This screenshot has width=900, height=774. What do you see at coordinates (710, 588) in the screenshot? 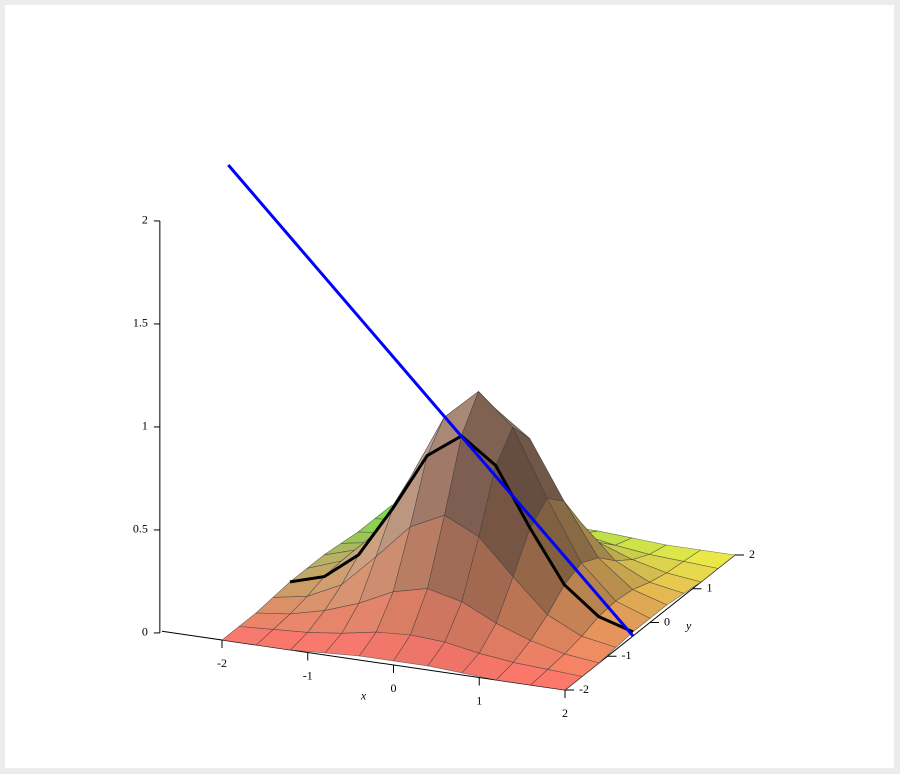
I see `y-tick-label: 1` at bounding box center [710, 588].